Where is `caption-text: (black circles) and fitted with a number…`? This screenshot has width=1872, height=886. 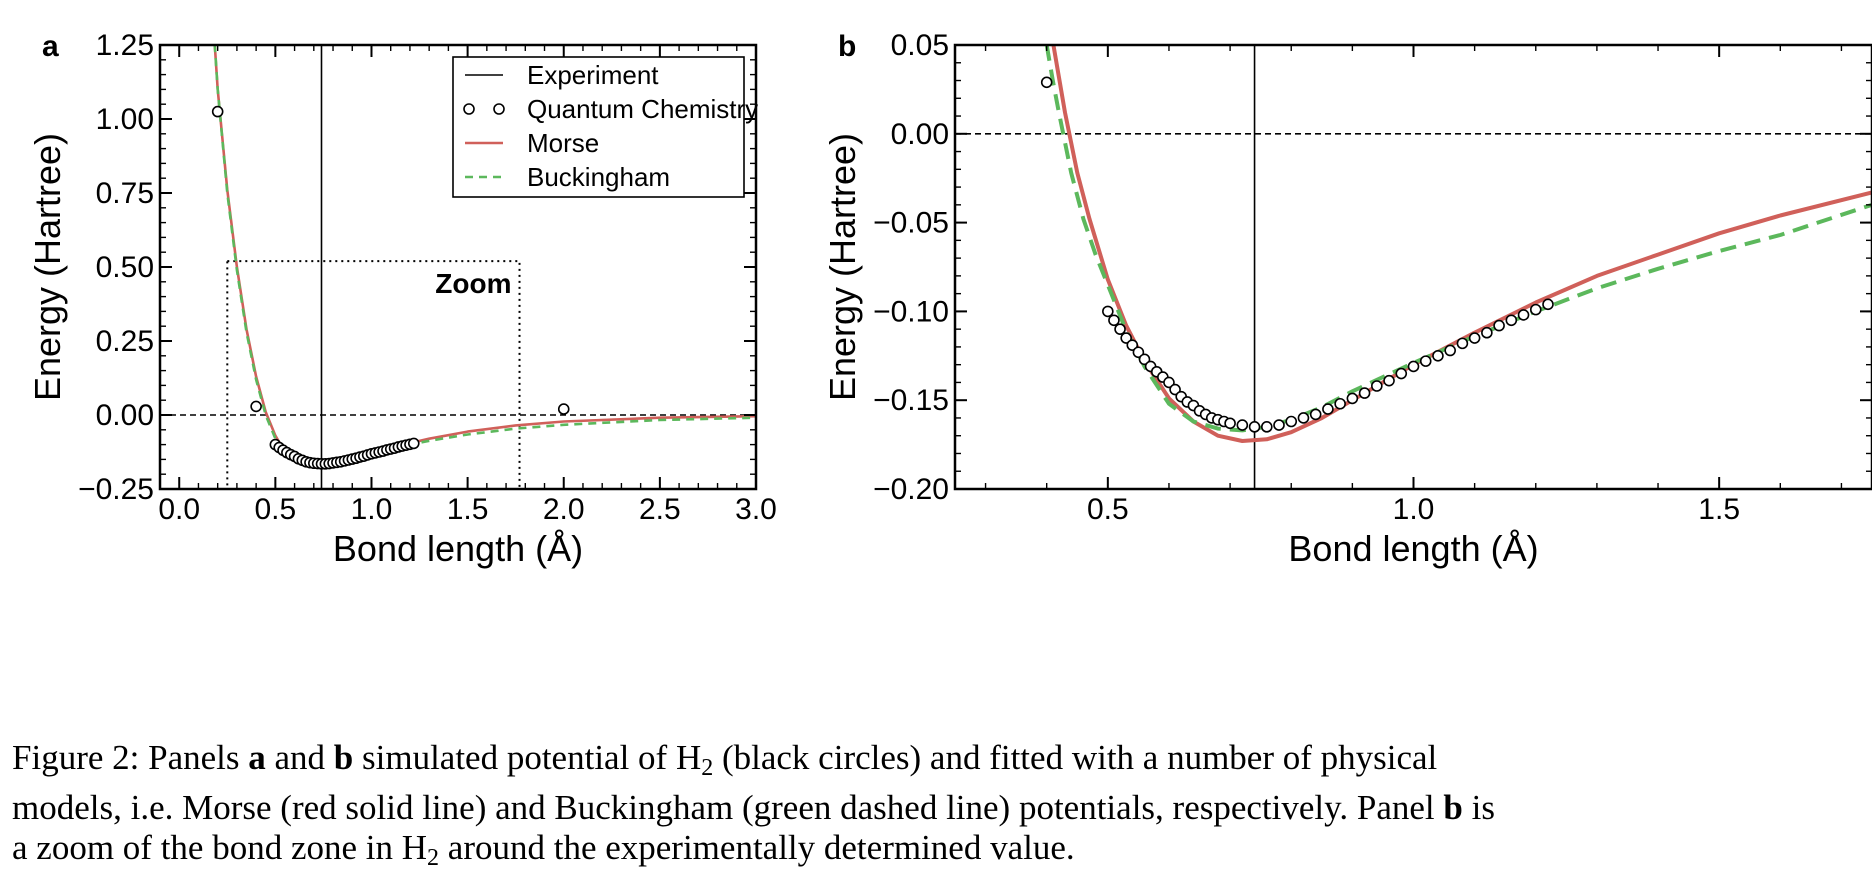
caption-text: (black circles) and fitted with a number… is located at coordinates (1075, 757).